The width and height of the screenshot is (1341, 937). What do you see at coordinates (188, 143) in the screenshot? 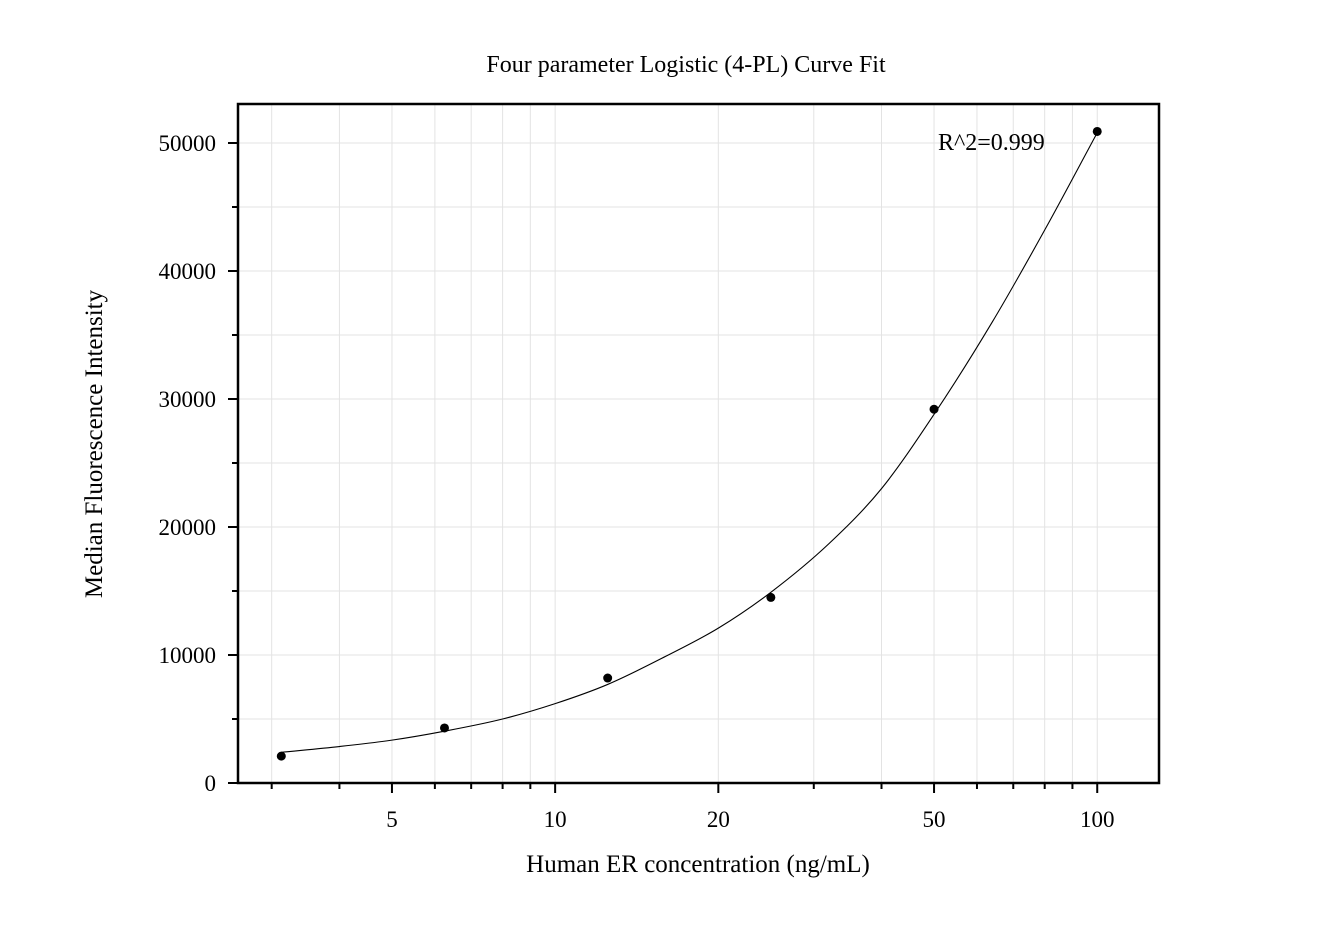
I see `y-tick-label: 50000` at bounding box center [188, 143].